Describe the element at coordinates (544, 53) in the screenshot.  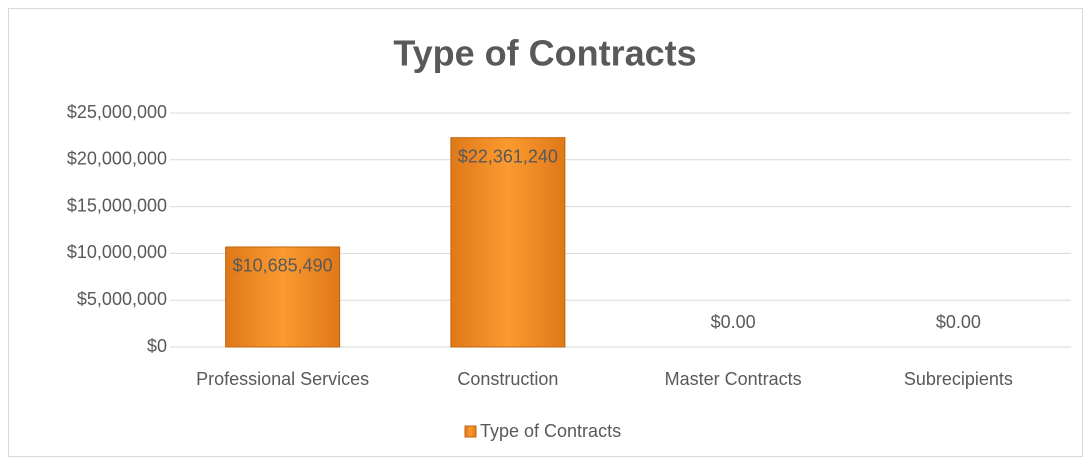
I see `chart-title: Type of Contracts` at that location.